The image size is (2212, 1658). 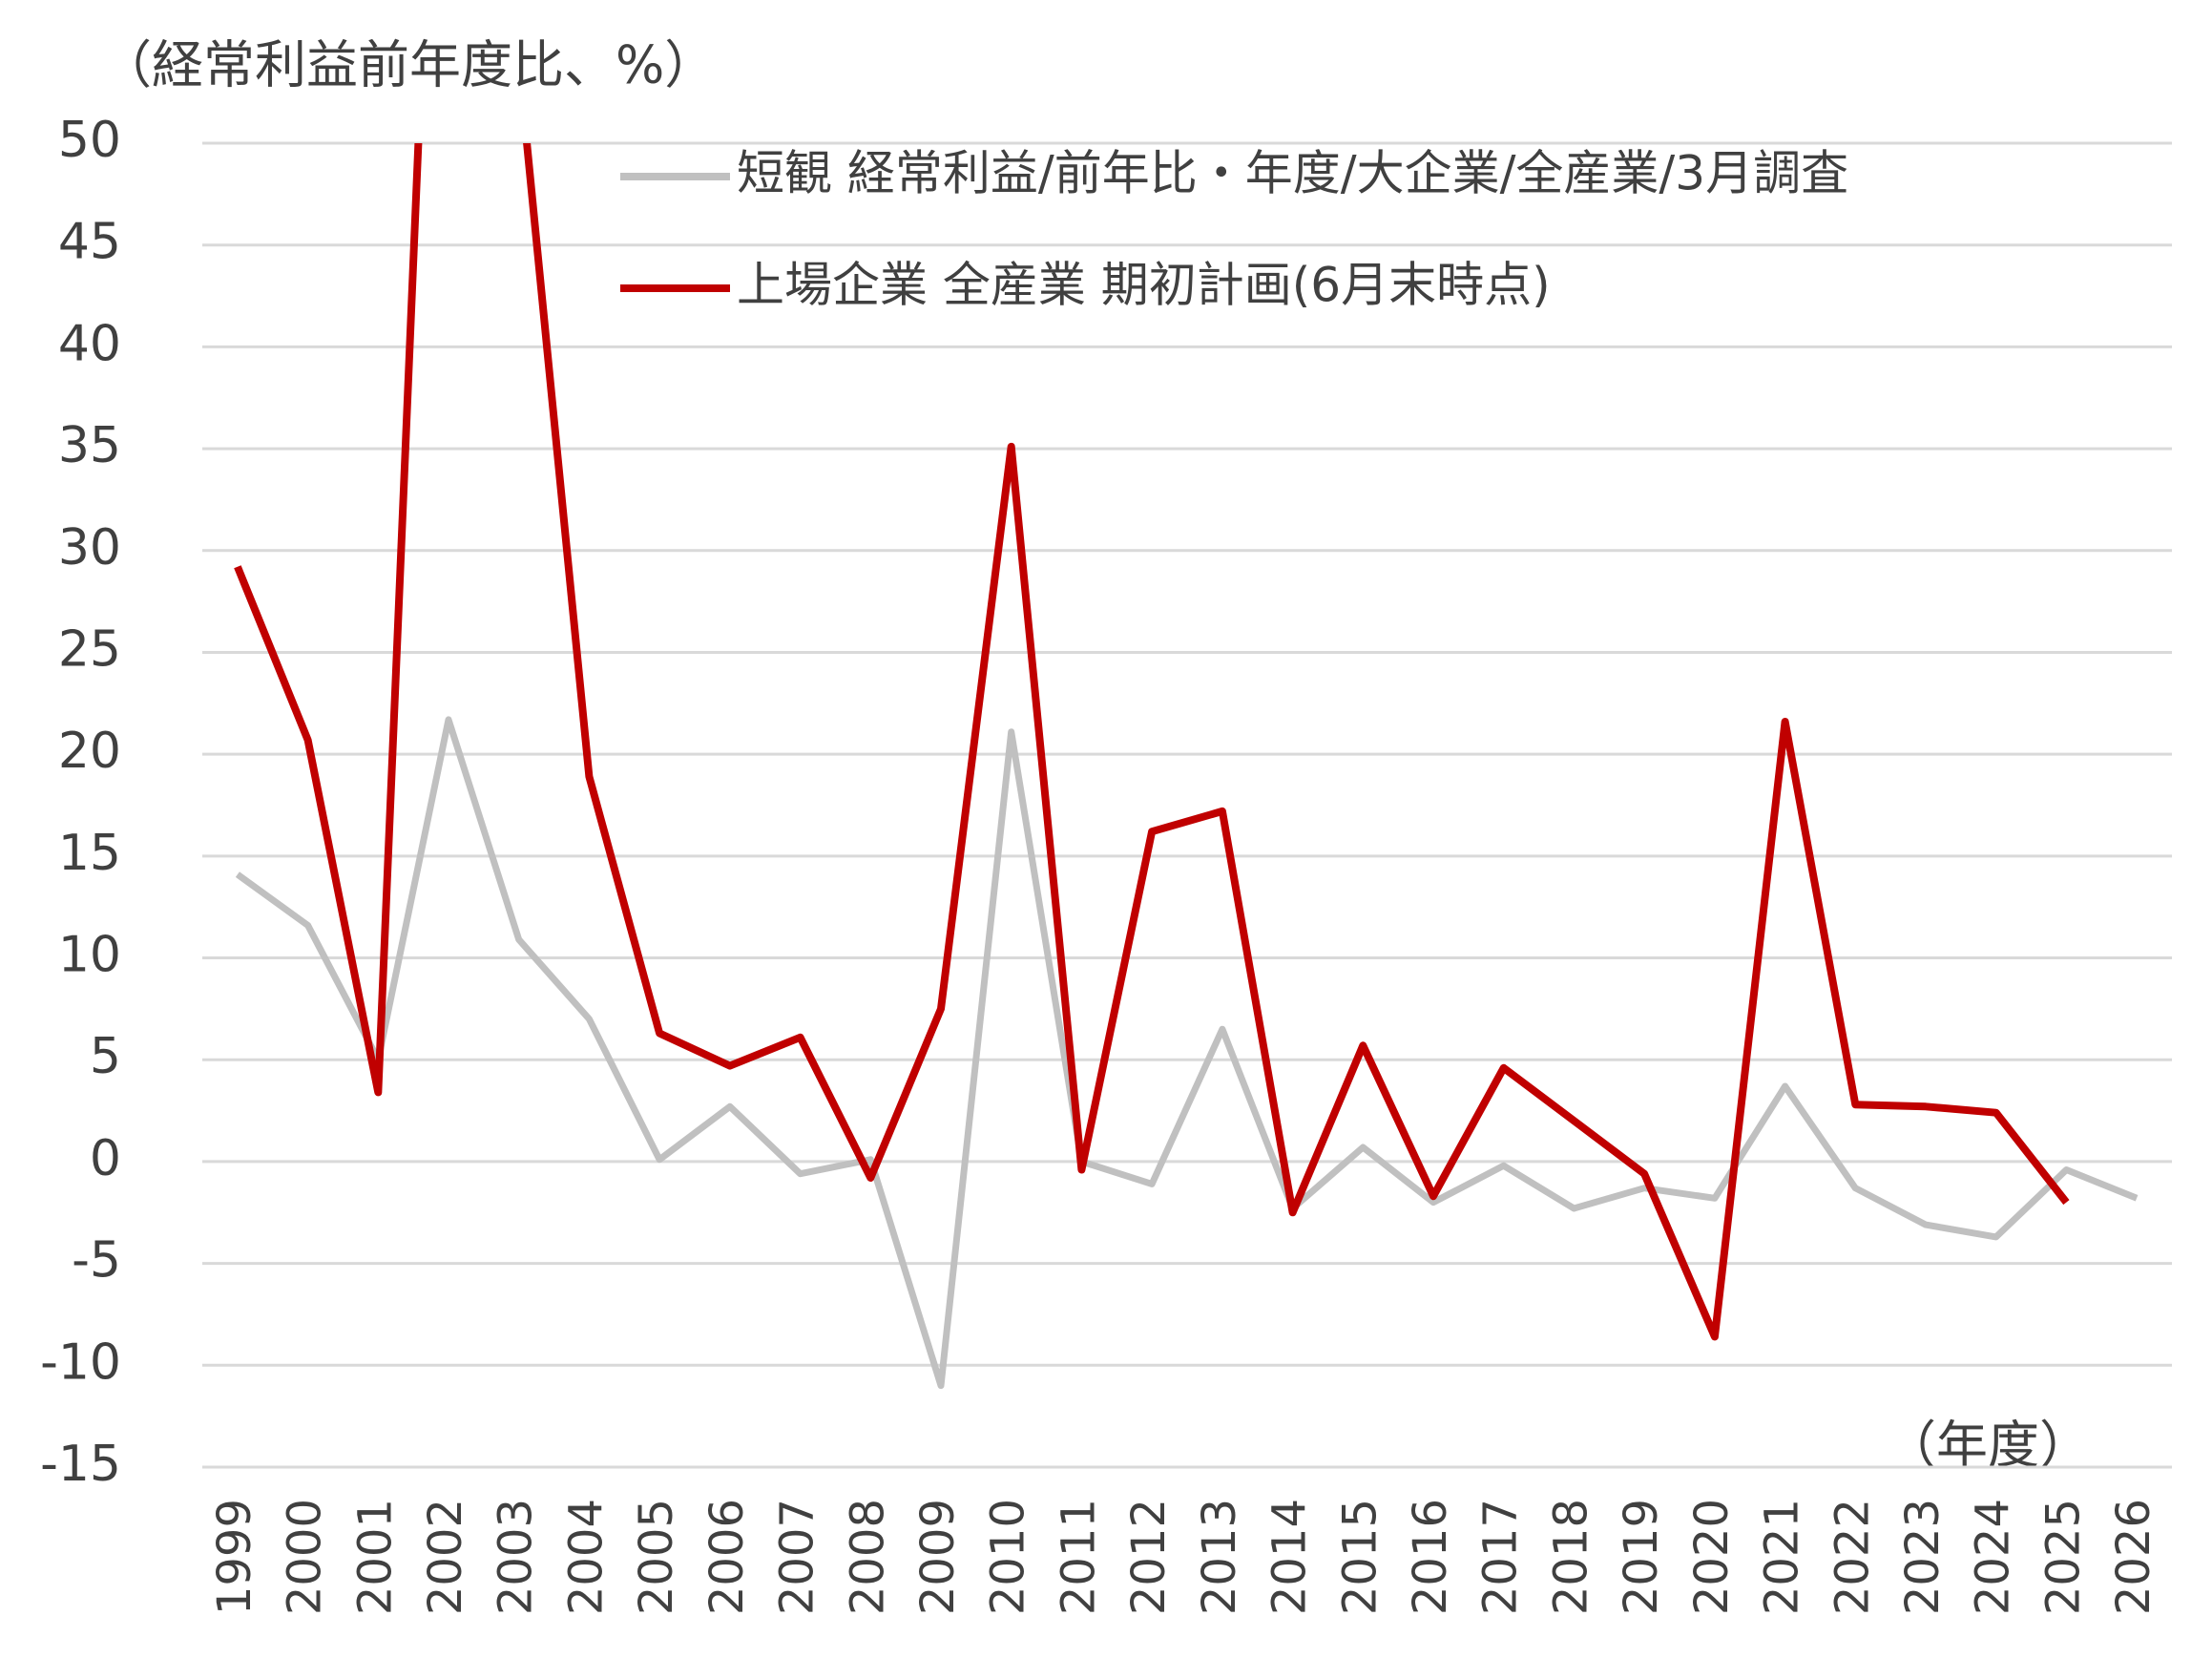 I want to click on x-tick-label: 2017, so click(x=1501, y=1557).